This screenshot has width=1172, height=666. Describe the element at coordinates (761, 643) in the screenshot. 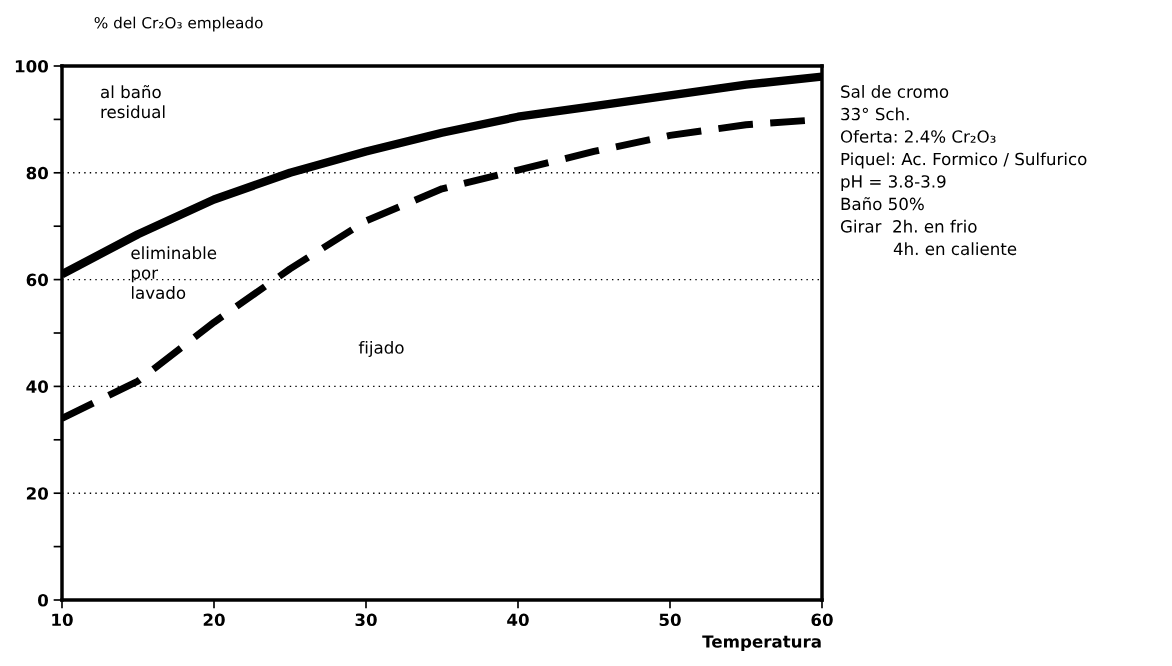

I see `x-axis-title: Temperatura` at that location.